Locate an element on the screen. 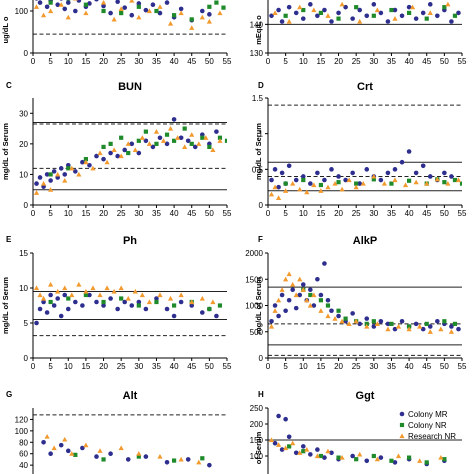 This screenshot has height=474, width=474. y-tick-label: 2000 is located at coordinates (254, 253).